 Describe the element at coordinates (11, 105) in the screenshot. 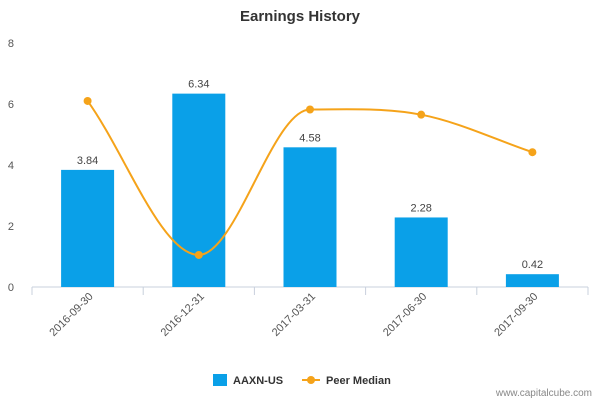

I see `y-tick-label: 6` at that location.